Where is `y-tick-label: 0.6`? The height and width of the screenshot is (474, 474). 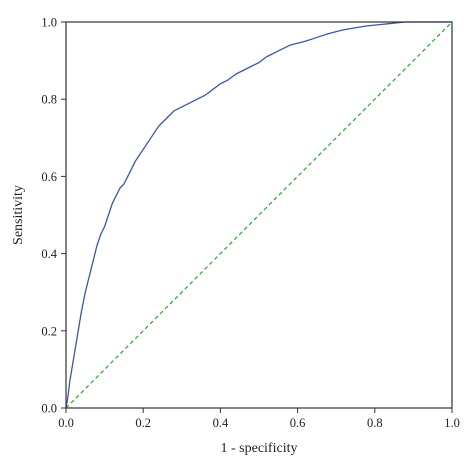
y-tick-label: 0.6 is located at coordinates (49, 177).